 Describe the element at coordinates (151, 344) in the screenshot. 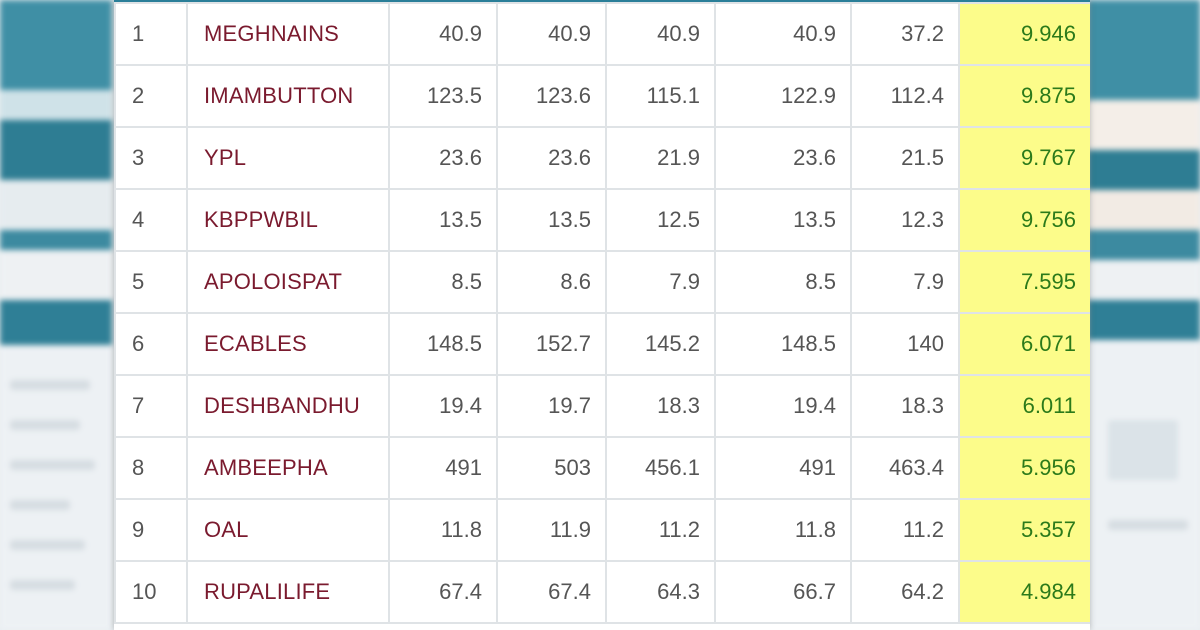

I see `rank-cell: 6` at that location.